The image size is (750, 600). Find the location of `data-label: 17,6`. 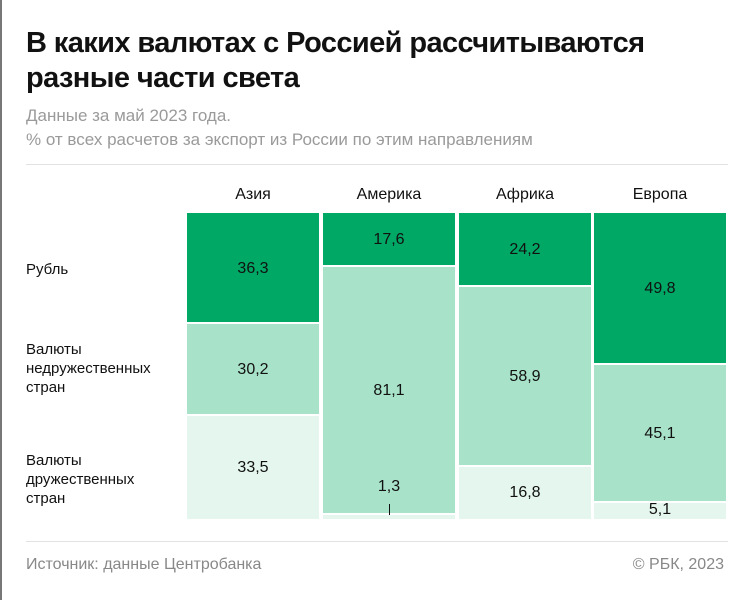

data-label: 17,6 is located at coordinates (389, 239).